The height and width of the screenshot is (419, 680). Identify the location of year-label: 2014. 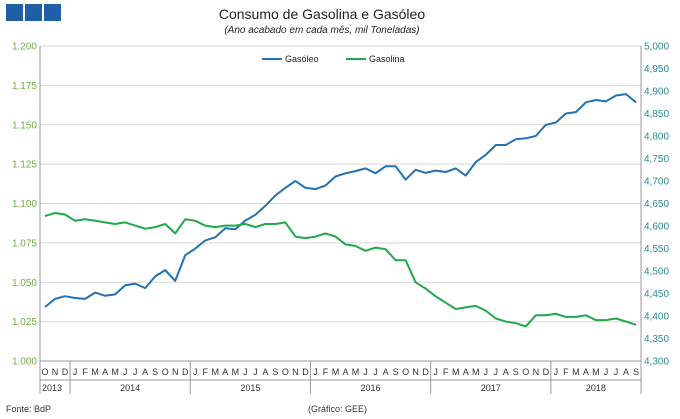
(130, 388).